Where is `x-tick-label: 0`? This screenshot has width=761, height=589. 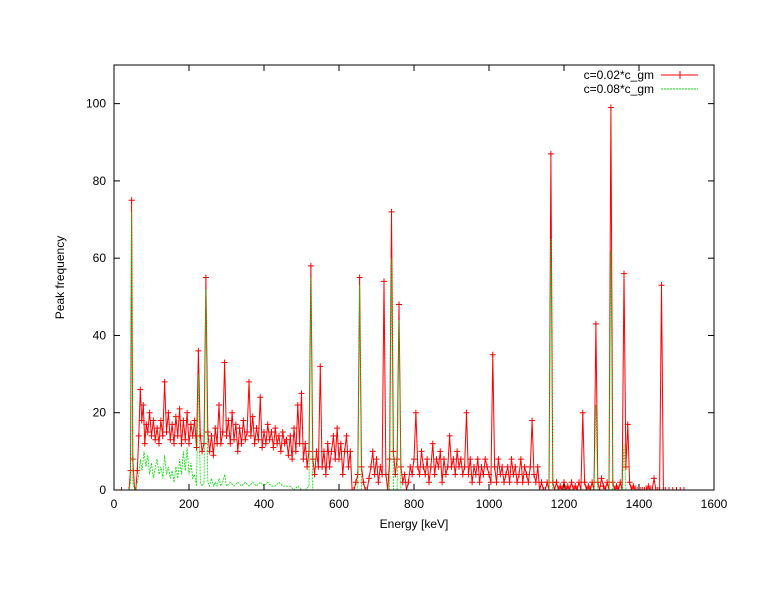
x-tick-label: 0 is located at coordinates (114, 504).